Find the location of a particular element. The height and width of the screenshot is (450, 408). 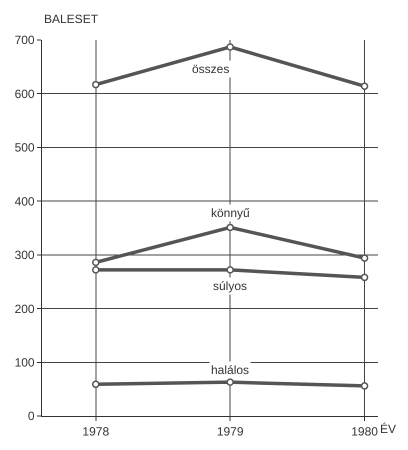

y-tick-label: 600 is located at coordinates (24, 93).